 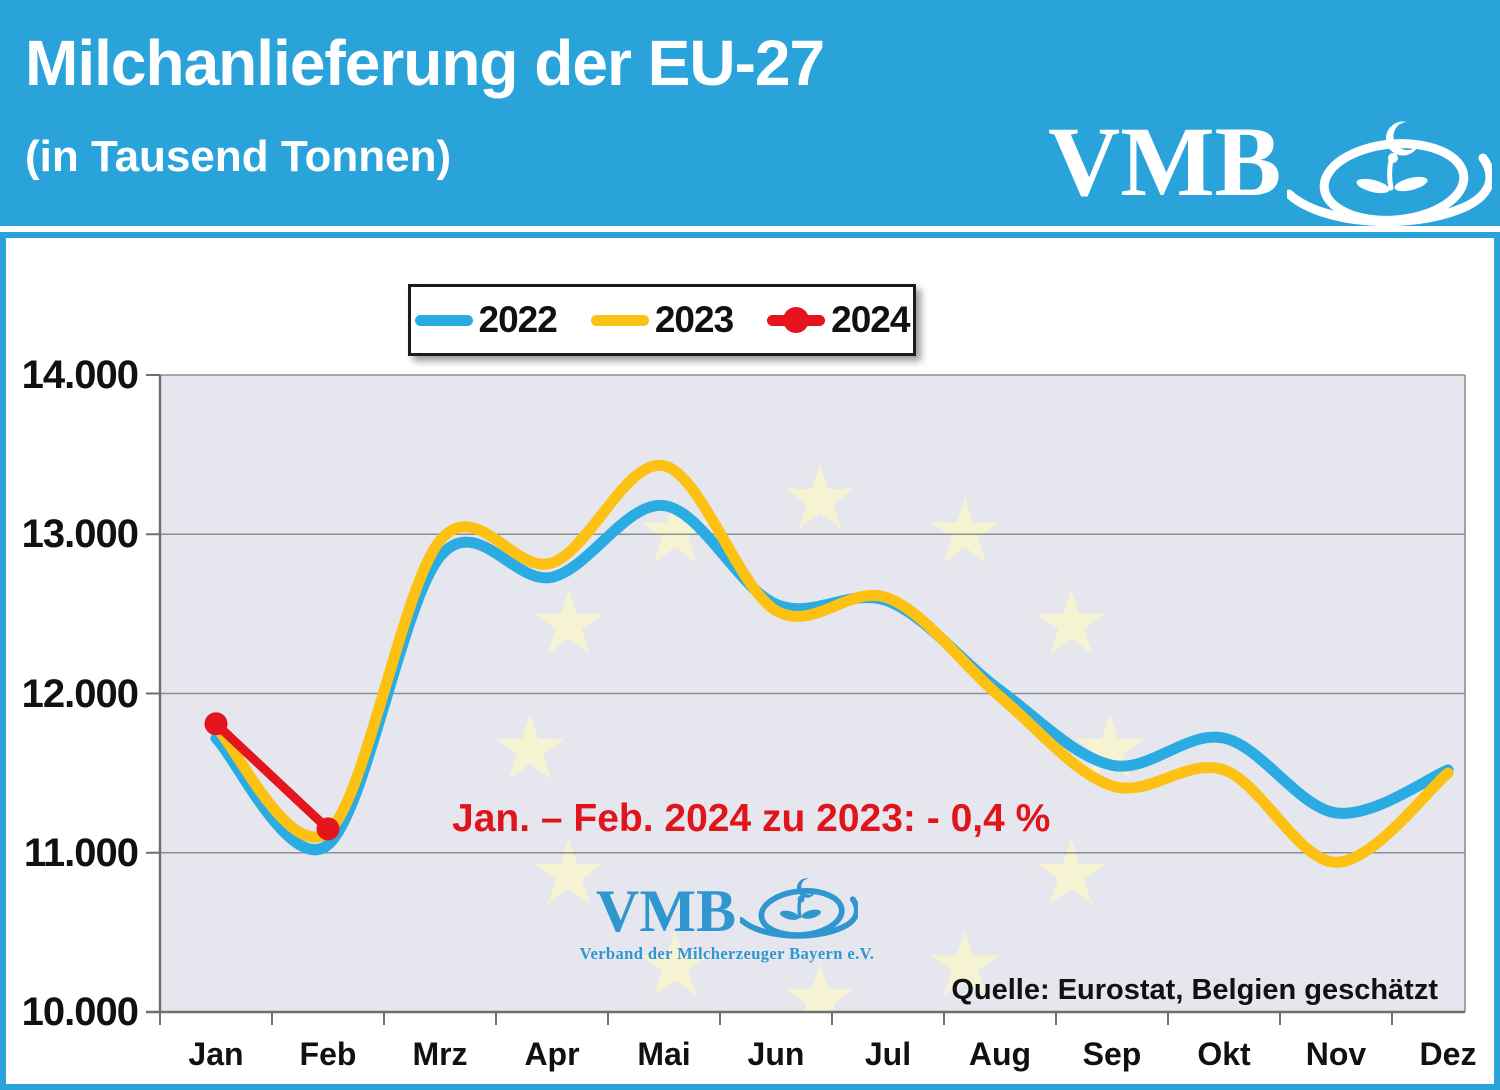 I want to click on legend-label-2022: 2022, so click(x=518, y=319).